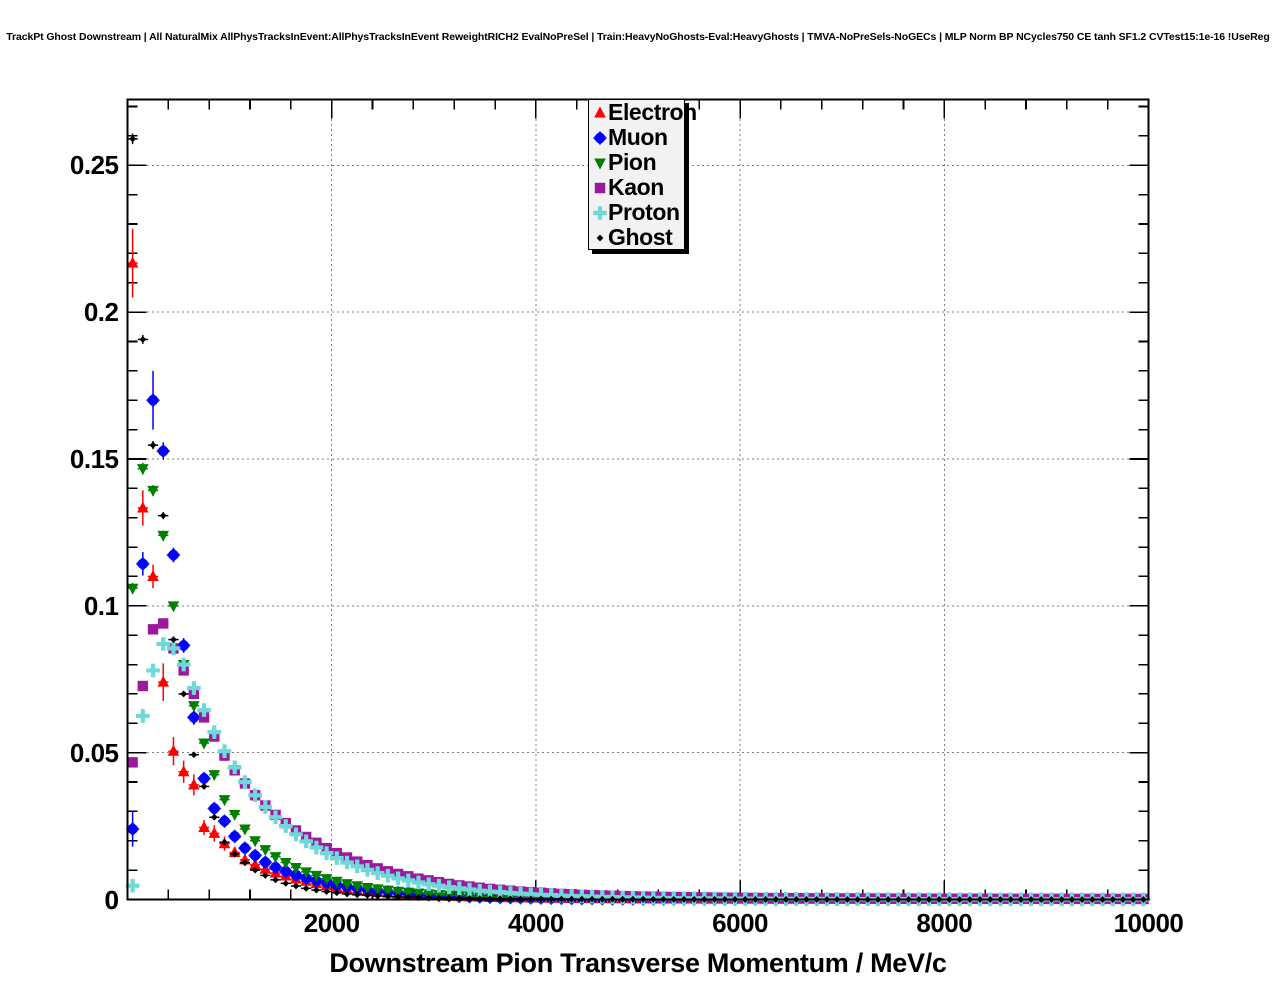 Image resolution: width=1276 pixels, height=996 pixels. Describe the element at coordinates (652, 112) in the screenshot. I see `legend-label: Electron` at that location.